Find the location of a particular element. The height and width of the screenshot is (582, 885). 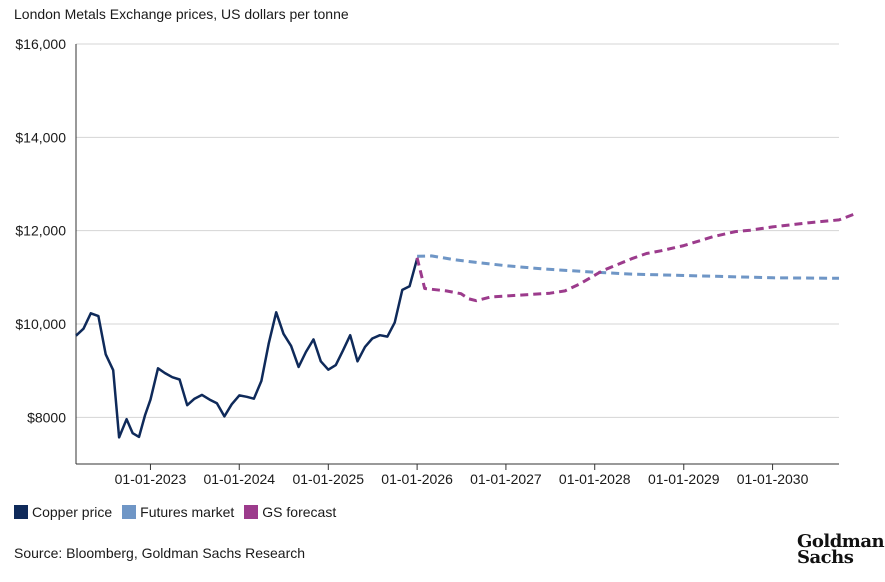

x-tick-label: 01-01-2028 is located at coordinates (595, 479).